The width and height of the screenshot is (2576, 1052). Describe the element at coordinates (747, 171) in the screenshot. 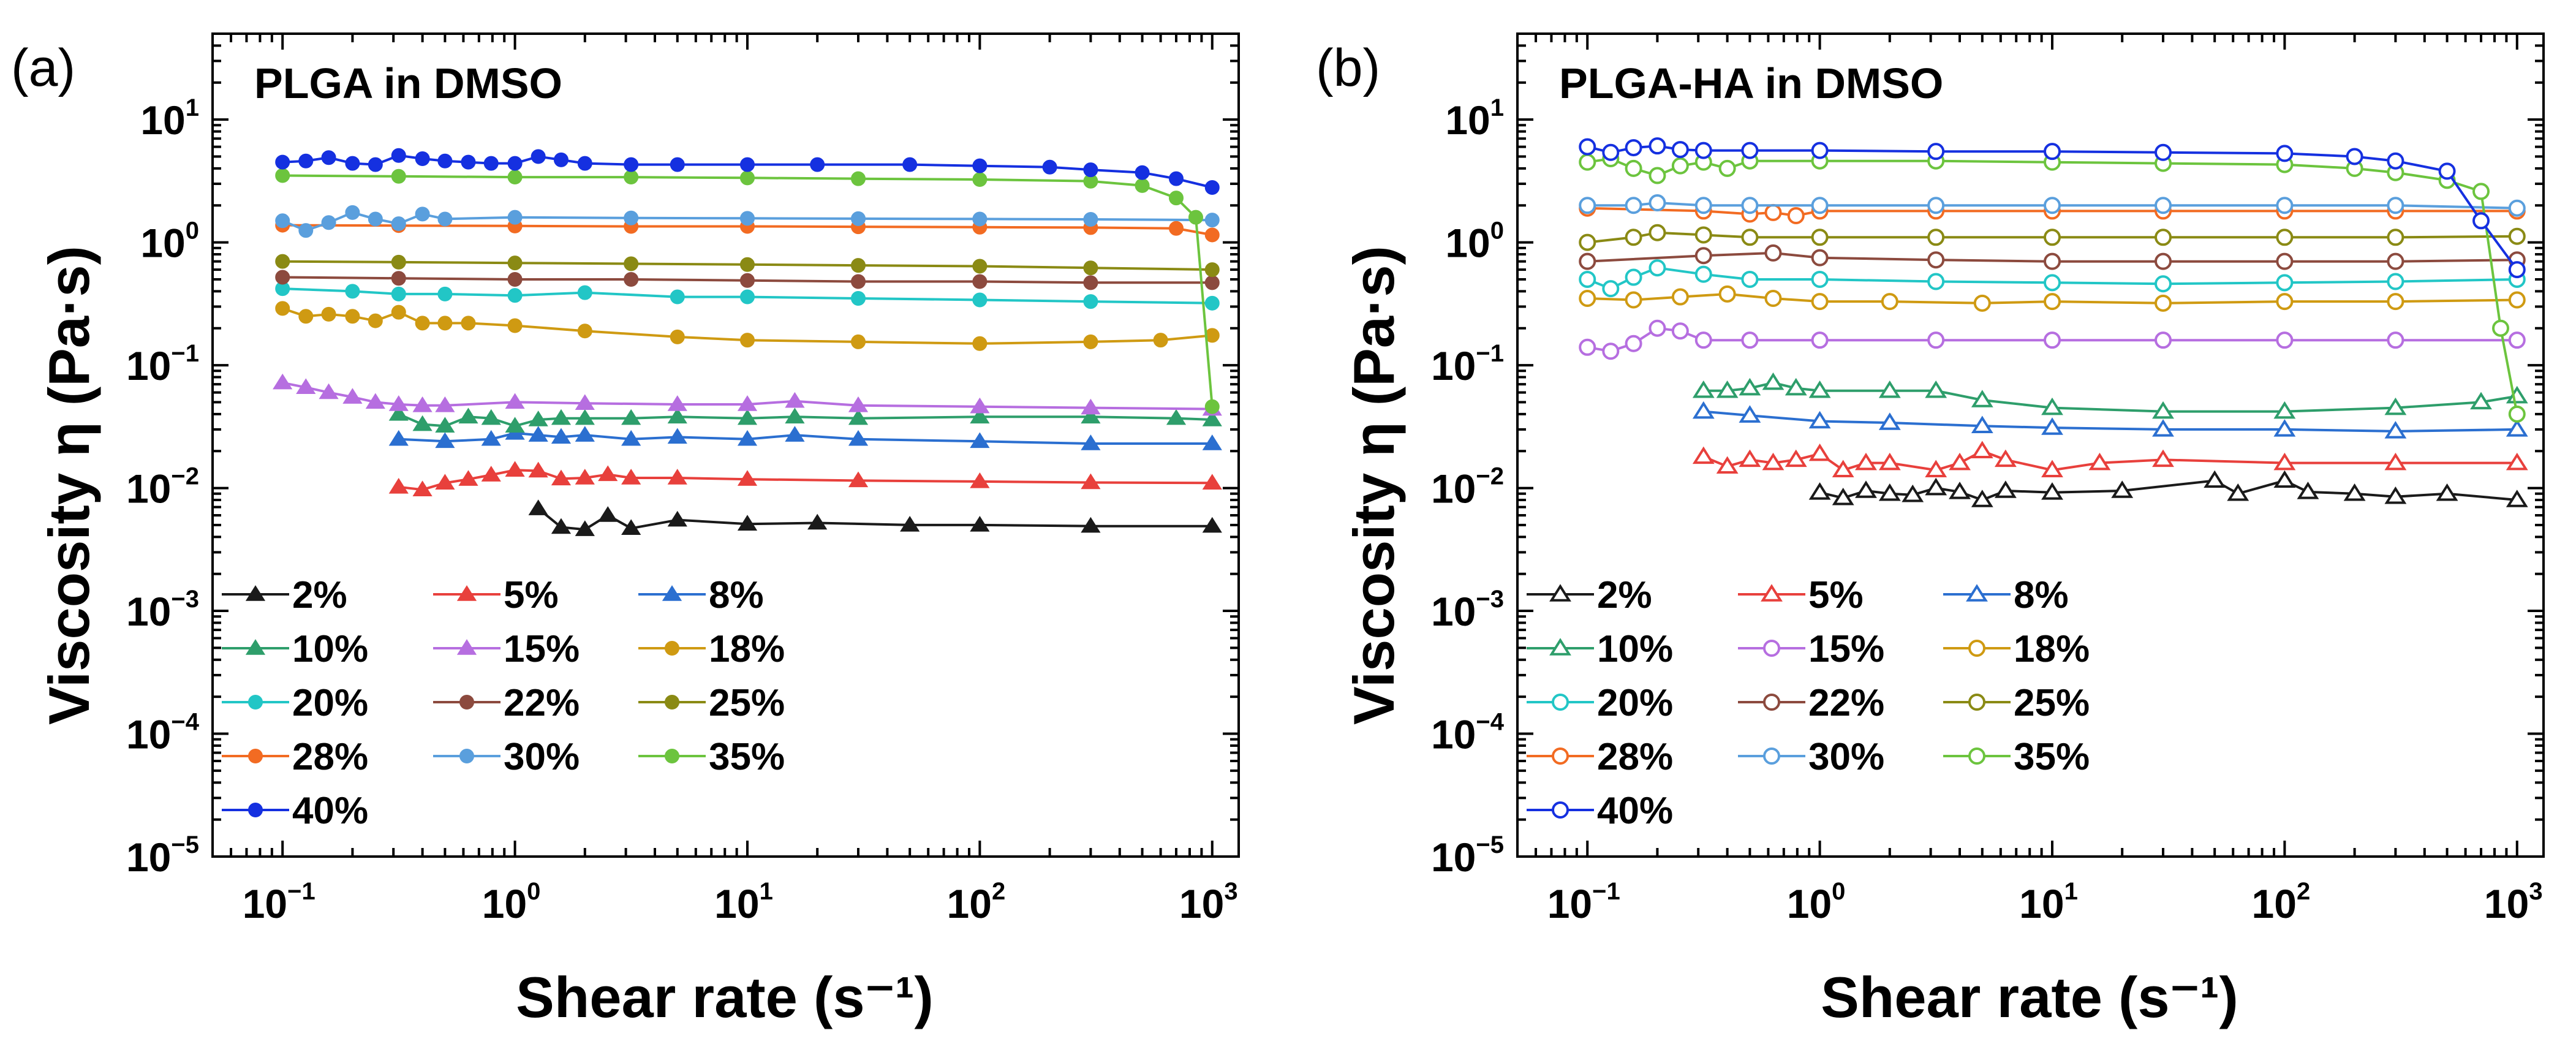

I see `series-40pct` at that location.